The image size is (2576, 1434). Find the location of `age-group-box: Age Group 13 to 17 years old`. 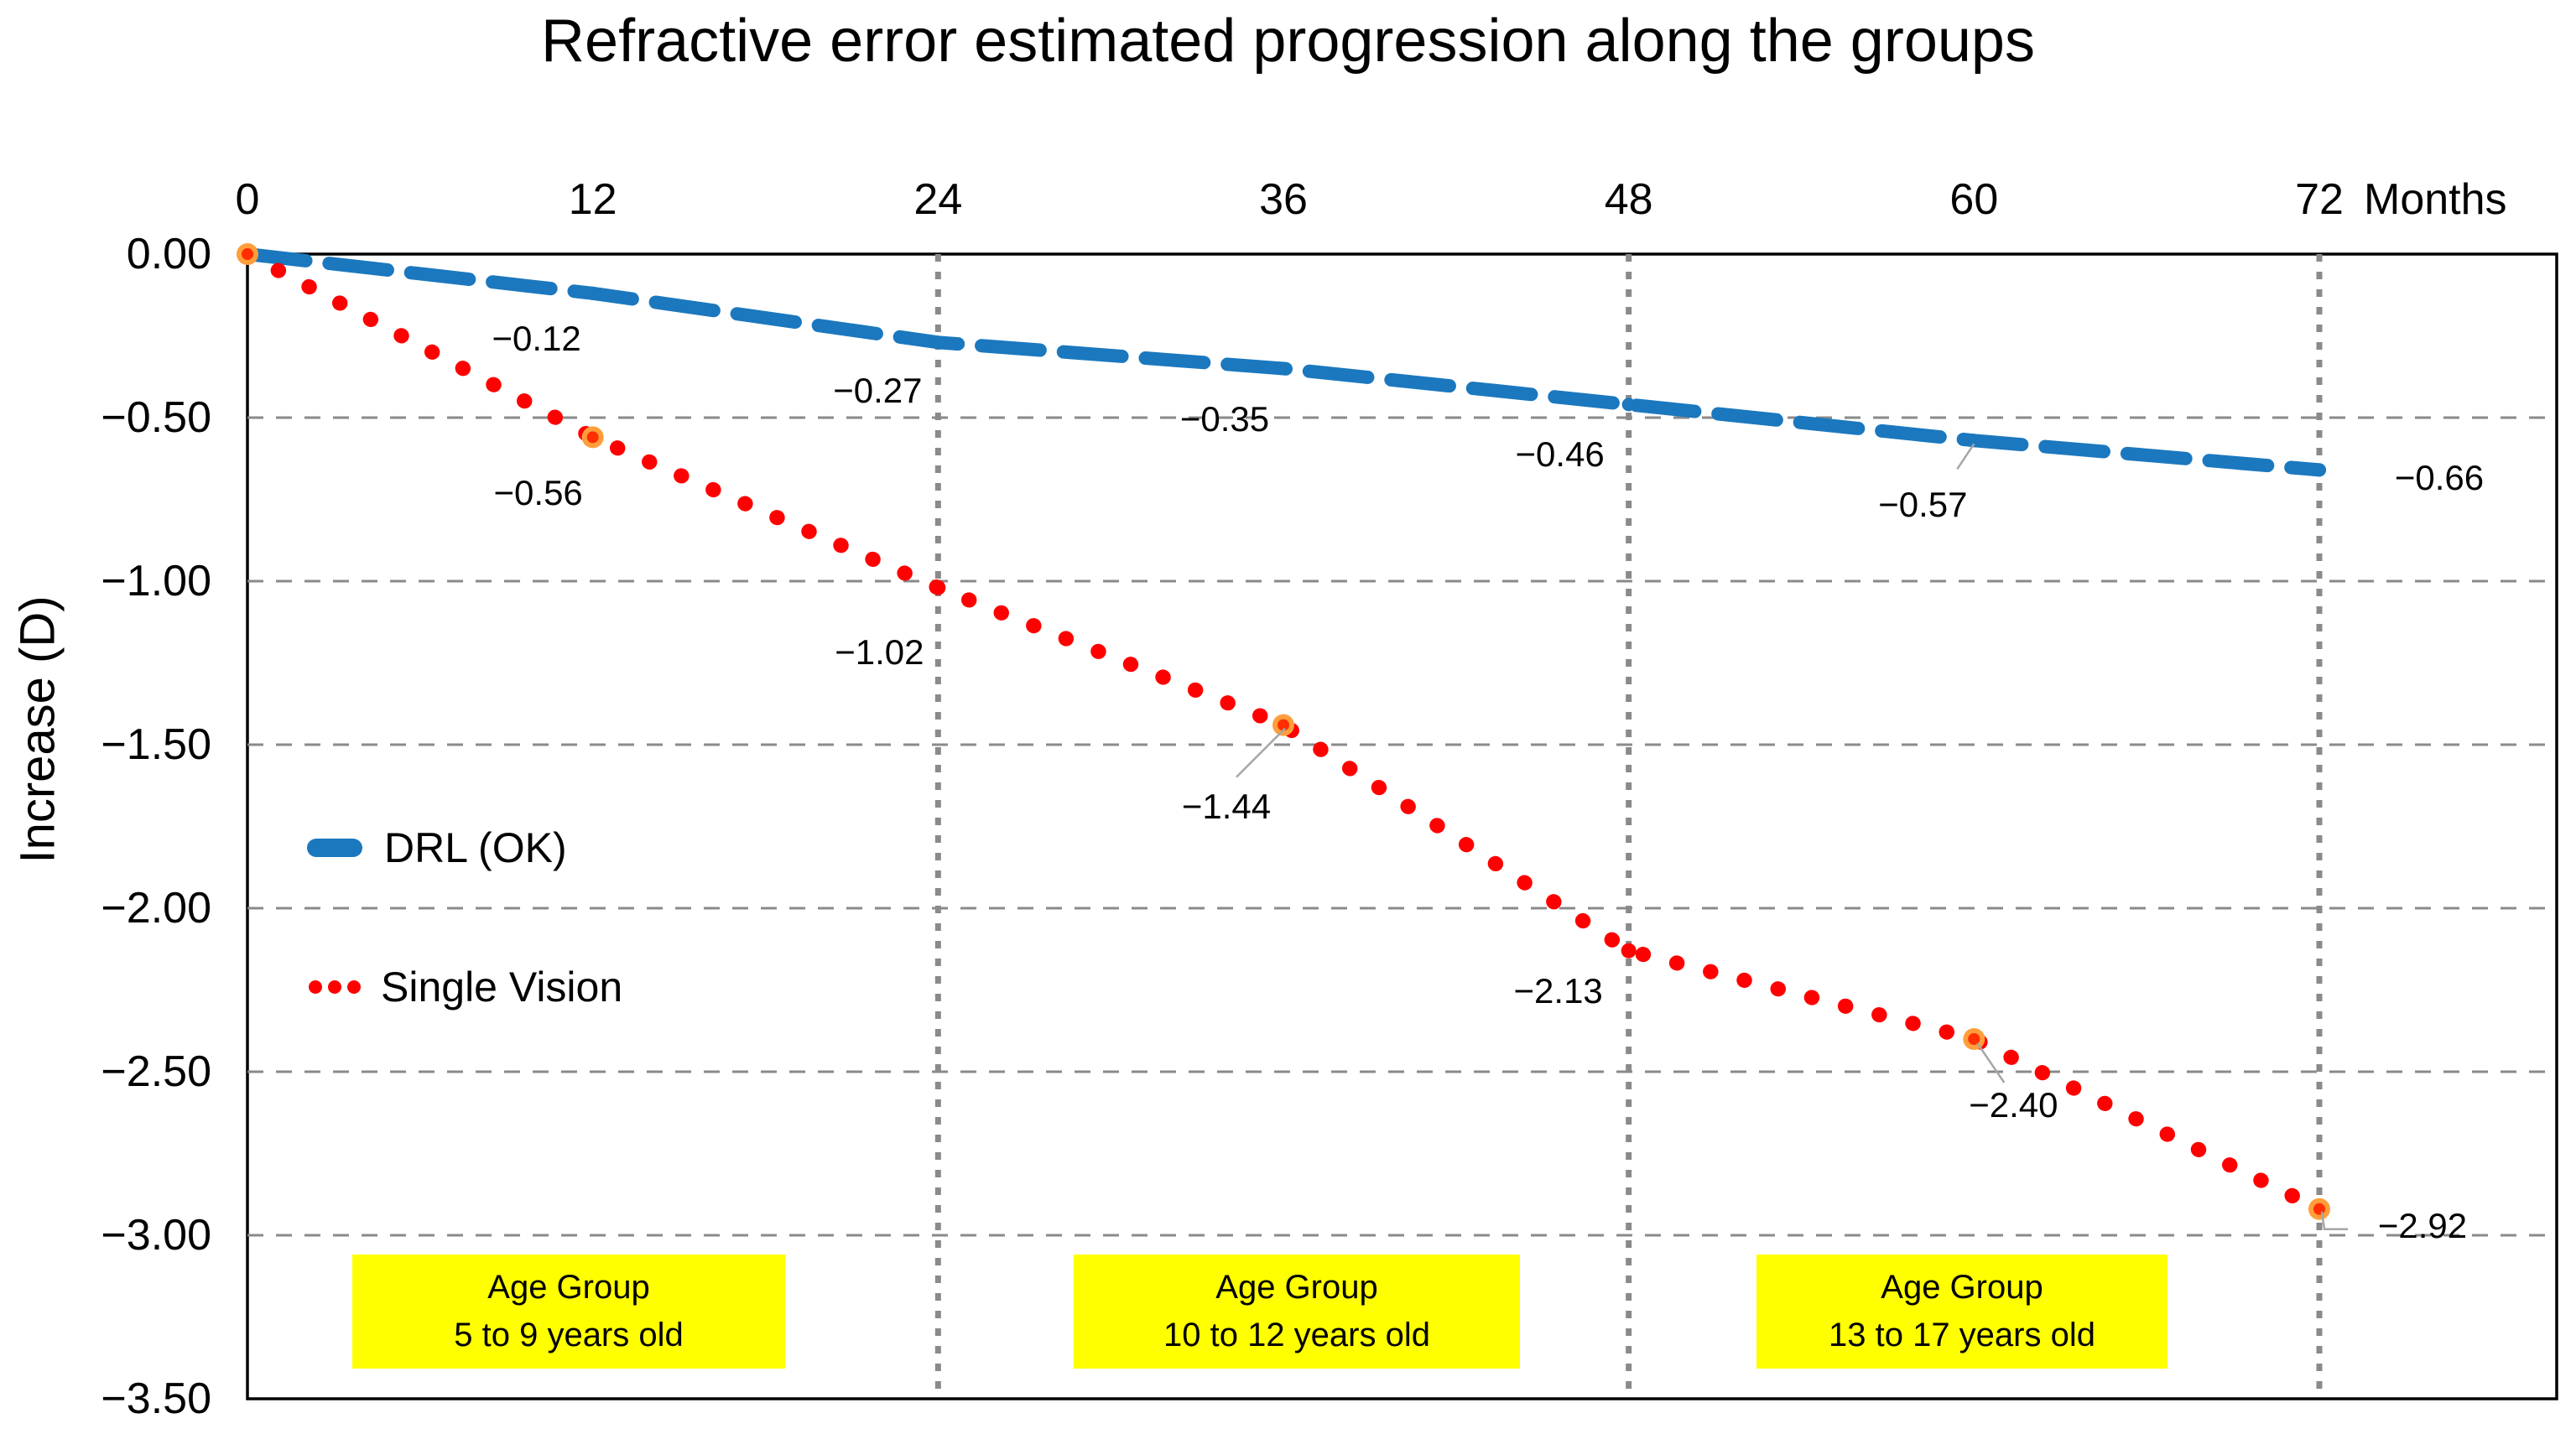

age-group-box: Age Group 13 to 17 years old is located at coordinates (1961, 1312).